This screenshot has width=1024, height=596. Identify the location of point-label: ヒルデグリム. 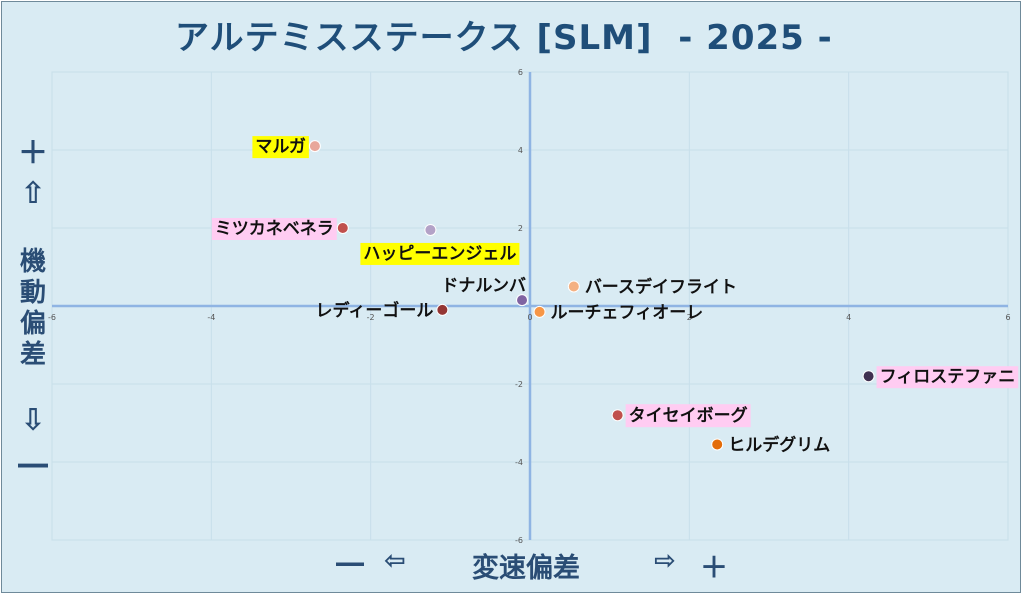
(779, 444).